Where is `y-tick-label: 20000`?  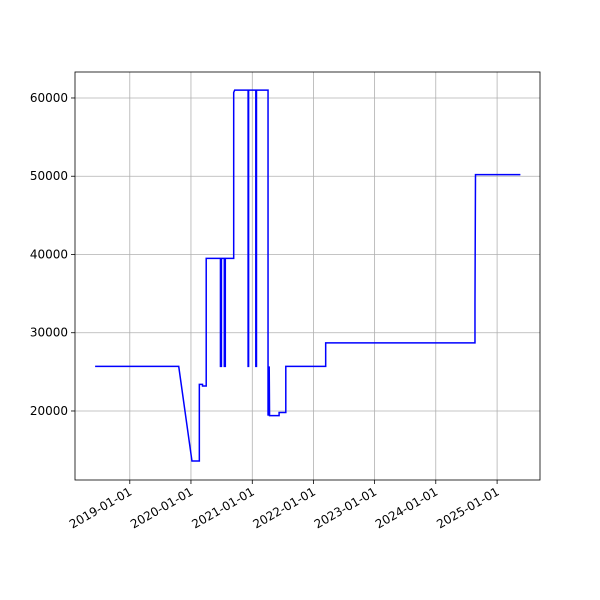 y-tick-label: 20000 is located at coordinates (49, 411).